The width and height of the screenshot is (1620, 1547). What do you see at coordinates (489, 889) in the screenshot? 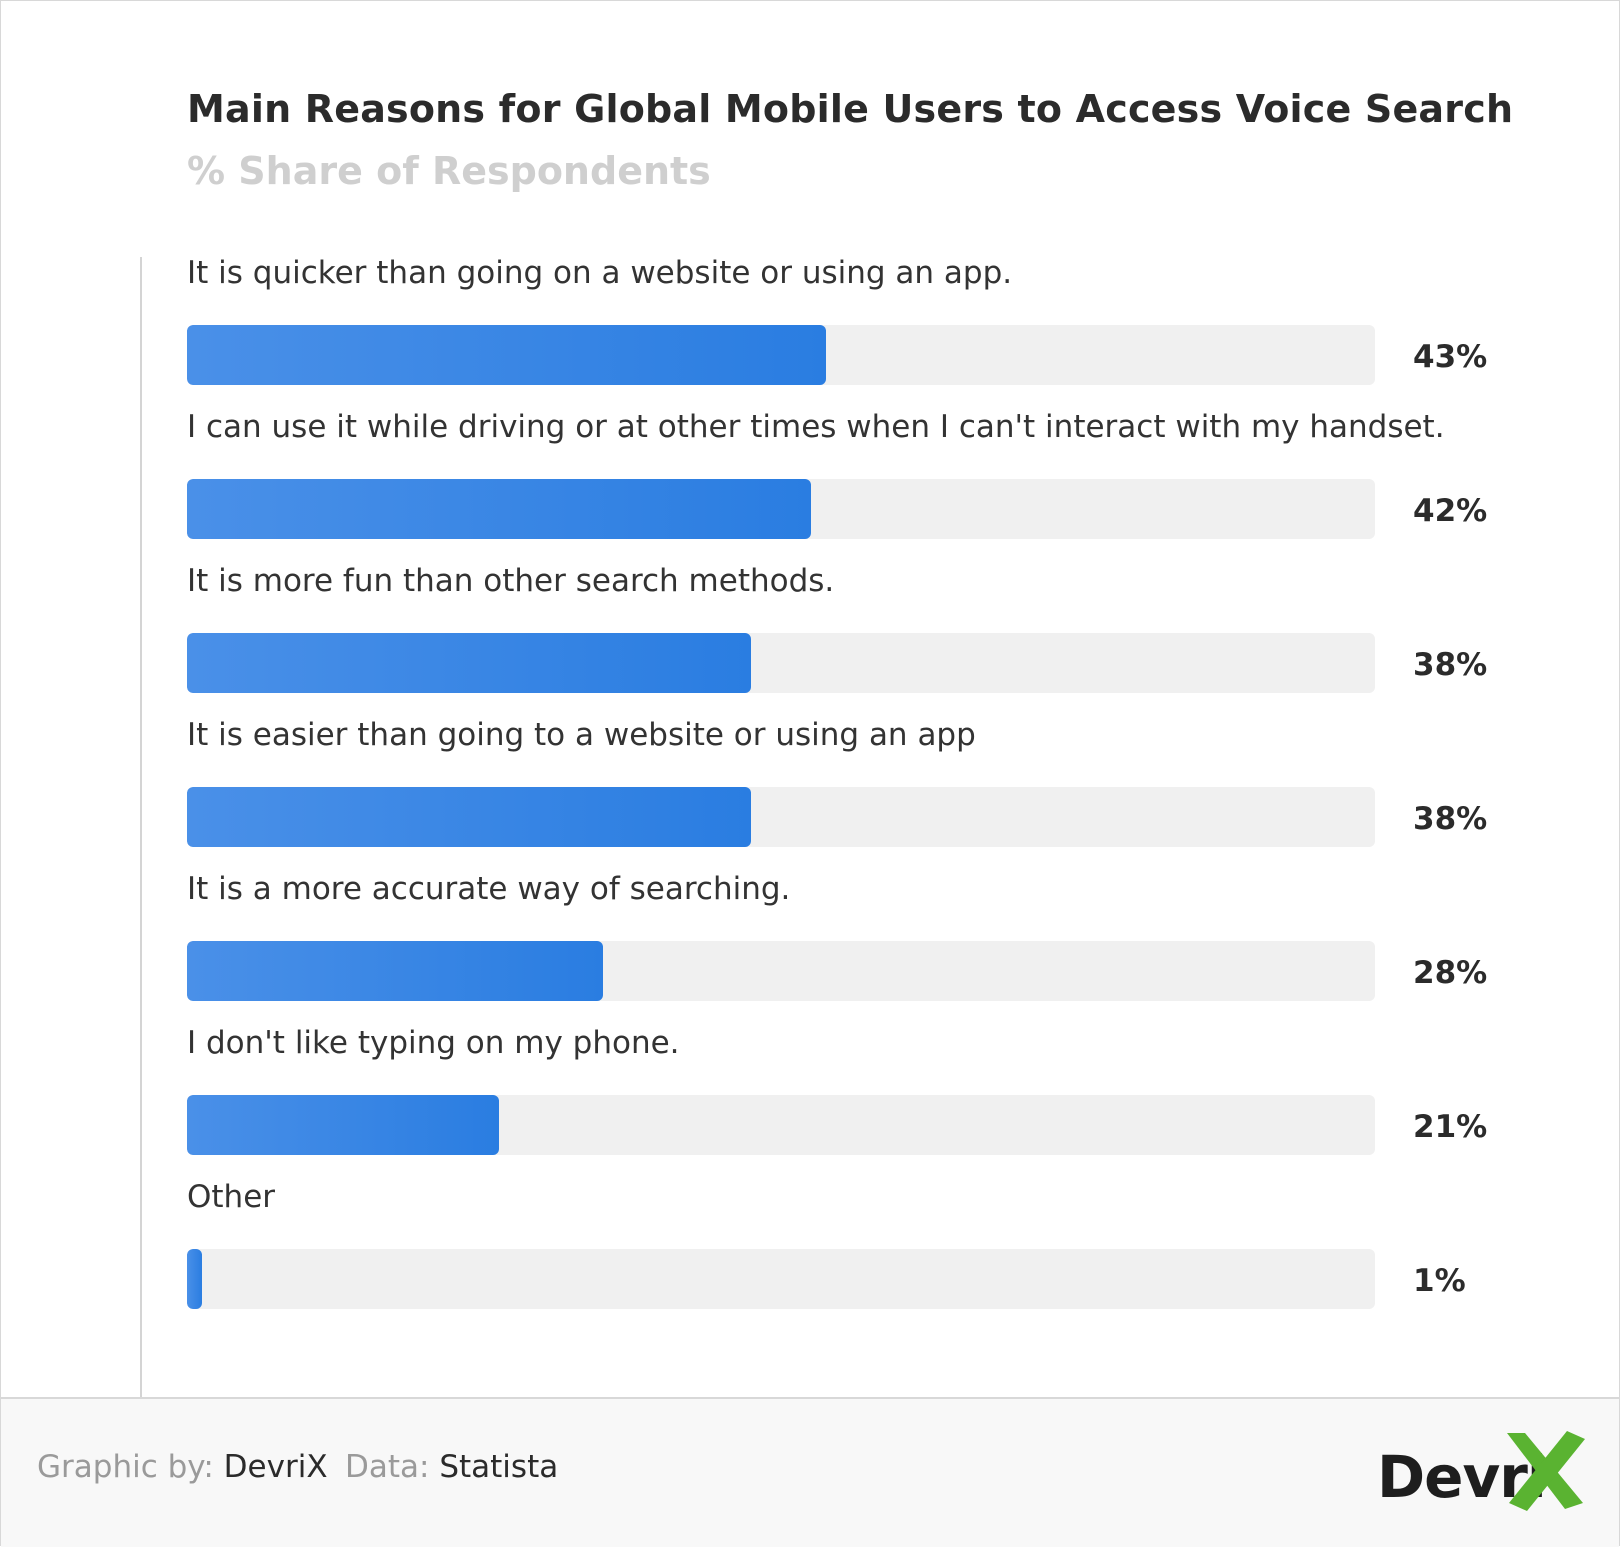
I see `bar-label: It is a more accurate way of searching.` at bounding box center [489, 889].